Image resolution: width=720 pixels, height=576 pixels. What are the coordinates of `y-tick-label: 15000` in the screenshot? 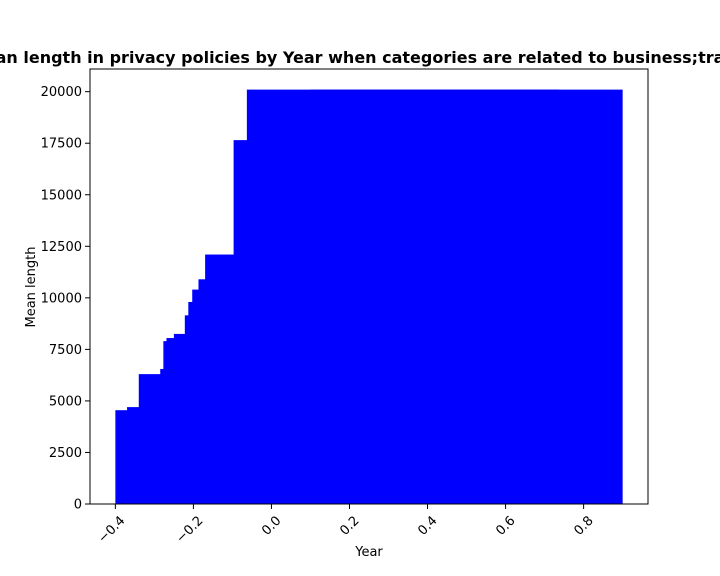 It's located at (61, 195).